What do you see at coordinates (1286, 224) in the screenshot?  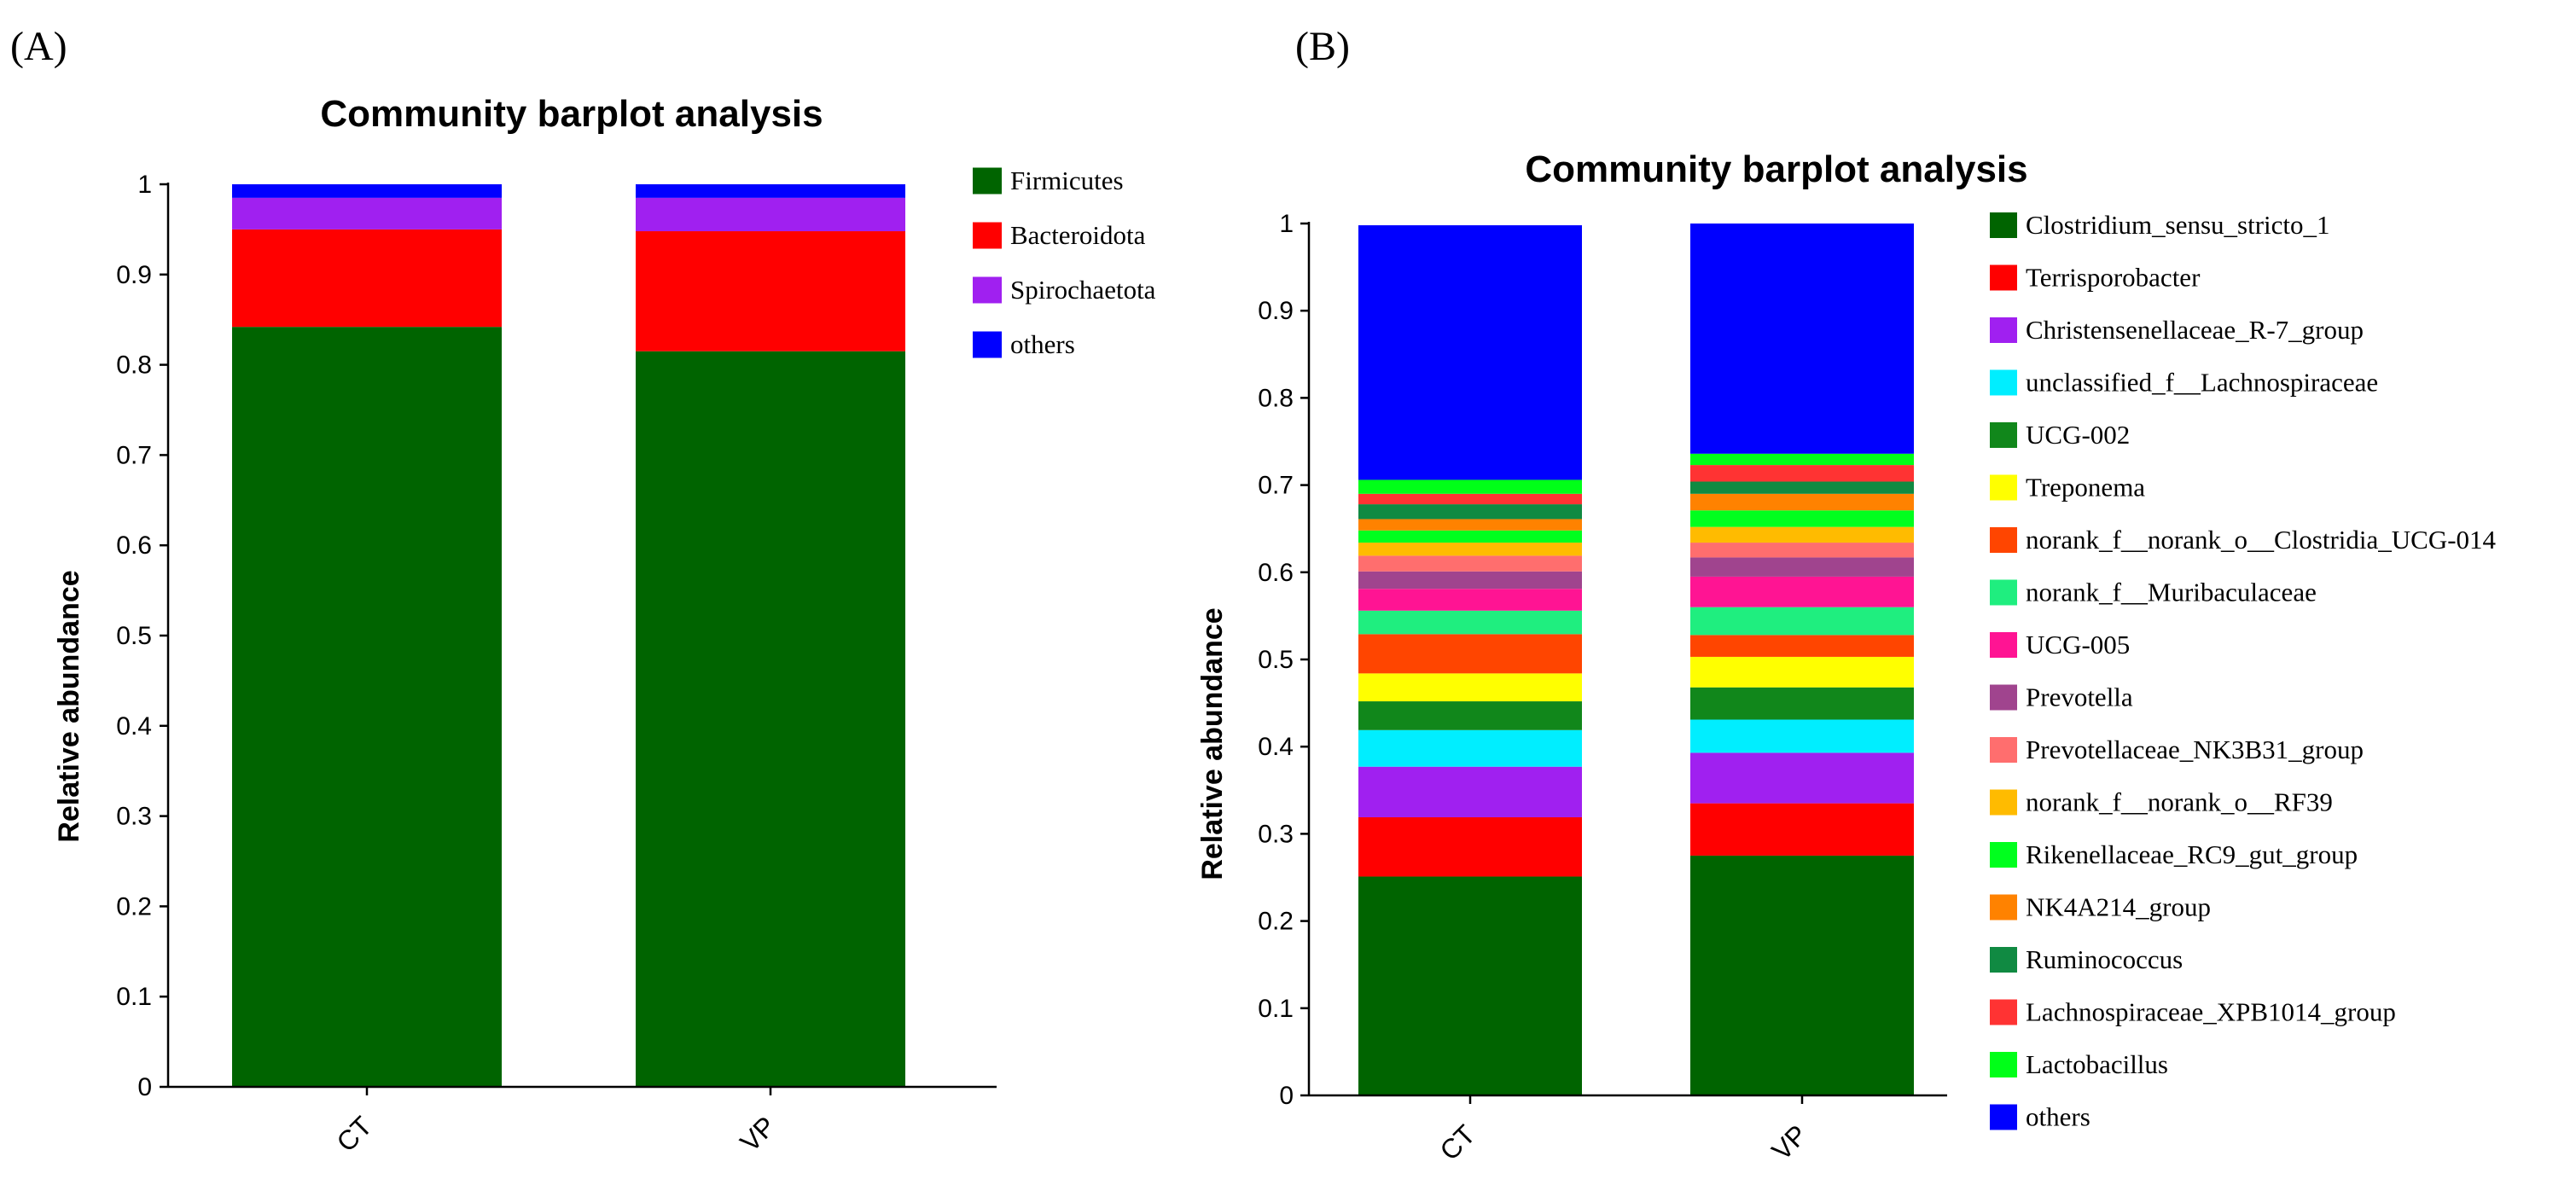 I see `y-tick-label: 1` at bounding box center [1286, 224].